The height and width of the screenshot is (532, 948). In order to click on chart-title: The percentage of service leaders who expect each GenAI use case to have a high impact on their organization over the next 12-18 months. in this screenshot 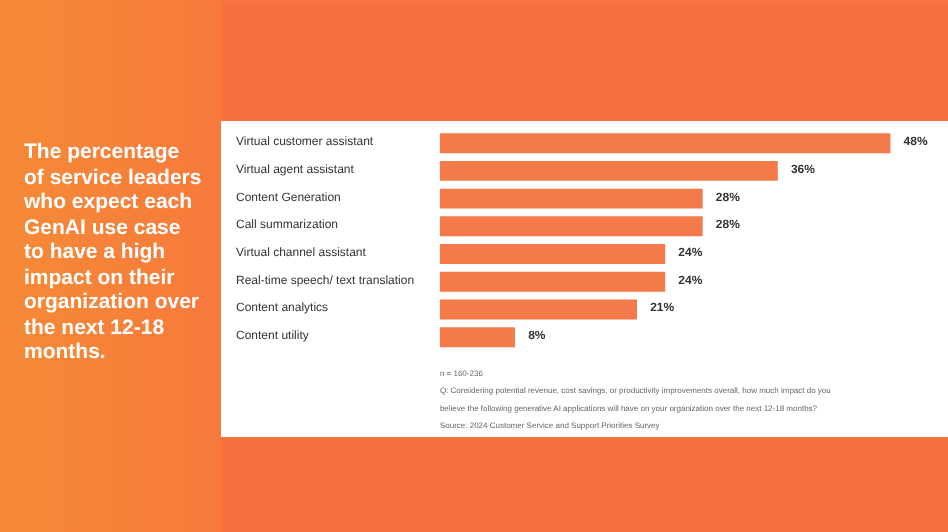, I will do `click(113, 252)`.